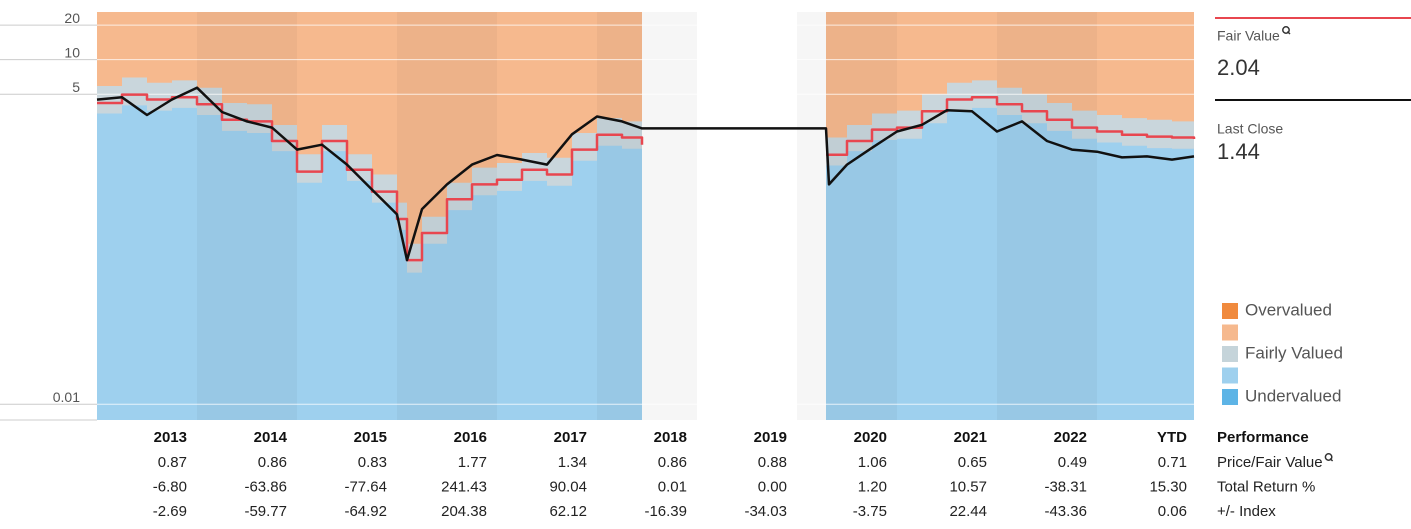 The image size is (1411, 529). Describe the element at coordinates (1248, 36) in the screenshot. I see `fair-value-label: Fair Value` at that location.